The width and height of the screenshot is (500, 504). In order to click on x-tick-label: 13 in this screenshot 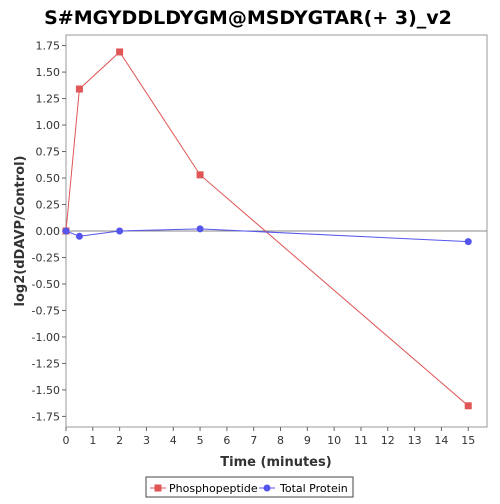, I will do `click(415, 440)`.